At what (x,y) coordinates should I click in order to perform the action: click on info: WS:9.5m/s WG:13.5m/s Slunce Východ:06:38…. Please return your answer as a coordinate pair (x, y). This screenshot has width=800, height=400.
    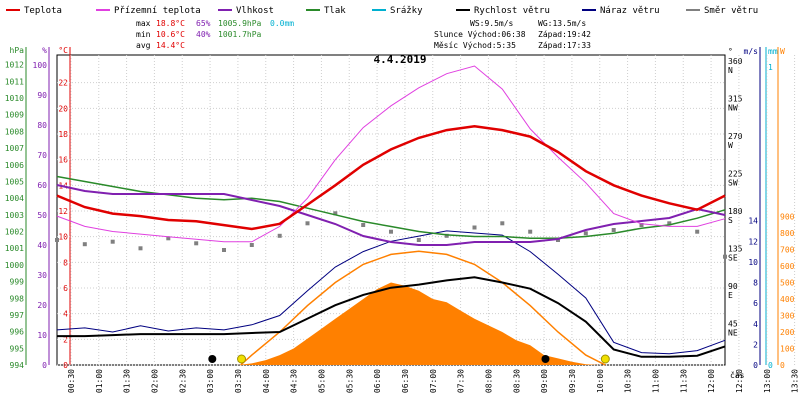
    Looking at the image, I should click on (512, 34).